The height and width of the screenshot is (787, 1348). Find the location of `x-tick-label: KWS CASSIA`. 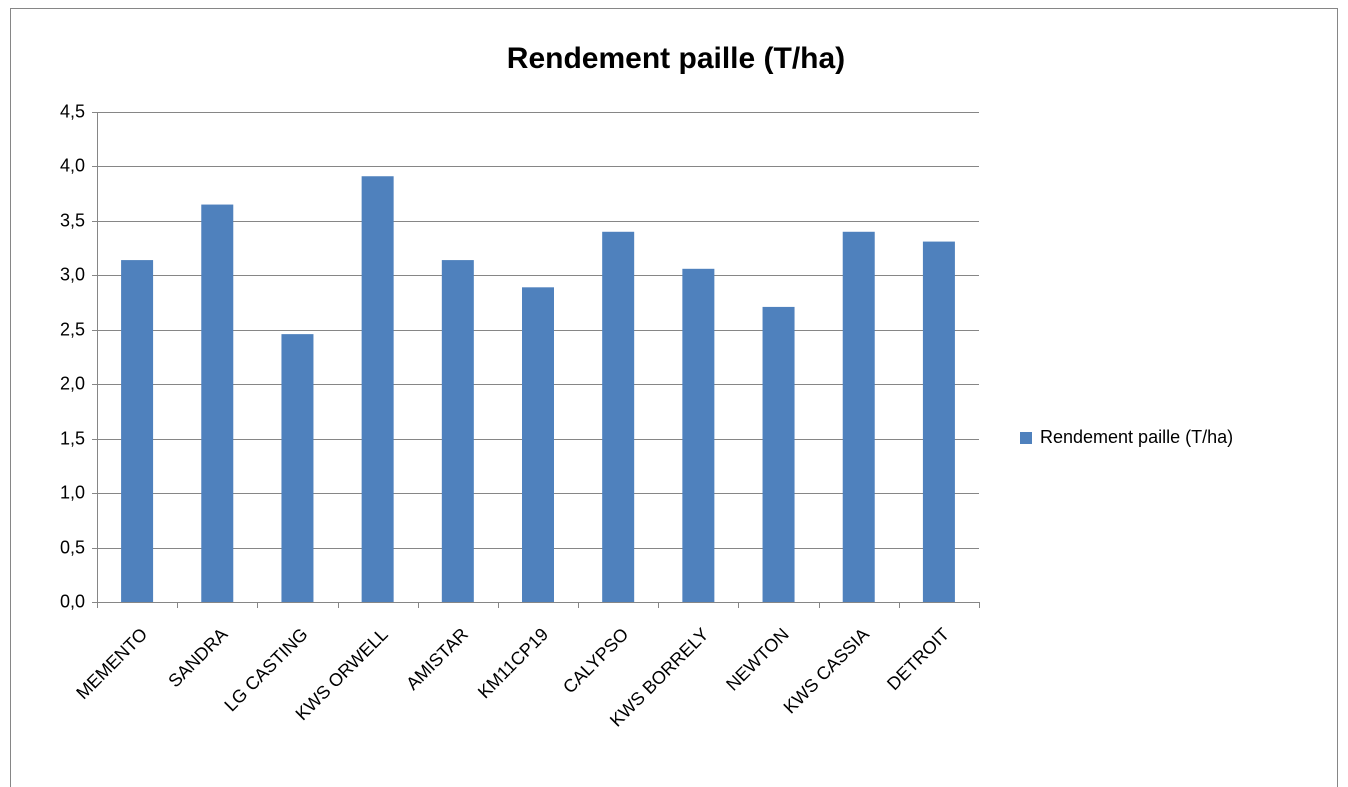

x-tick-label: KWS CASSIA is located at coordinates (826, 670).